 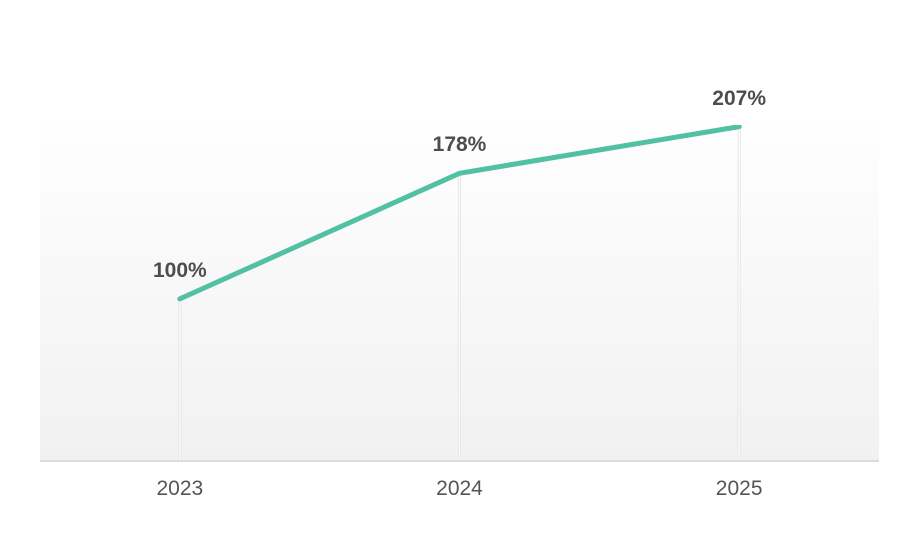 I want to click on value-label-2024: 178%, so click(x=459, y=145).